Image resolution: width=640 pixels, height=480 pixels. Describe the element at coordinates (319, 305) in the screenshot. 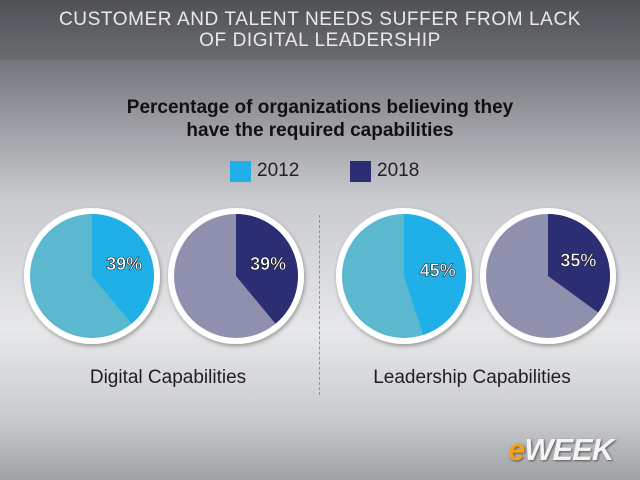

I see `group-divider` at that location.